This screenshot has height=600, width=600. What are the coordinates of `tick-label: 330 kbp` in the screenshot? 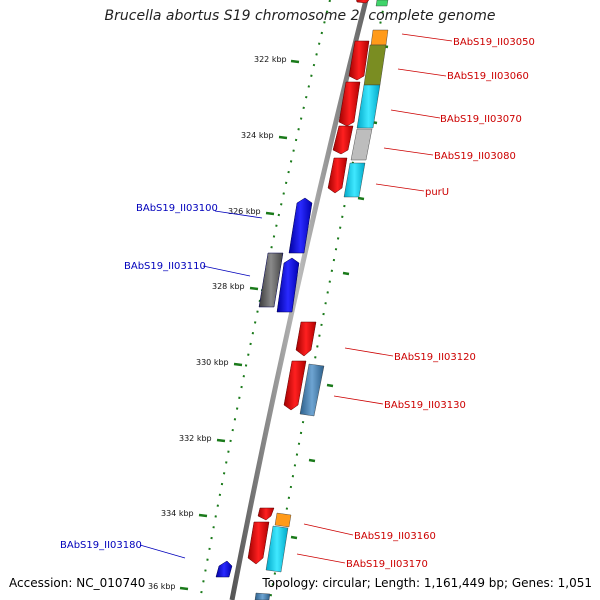 It's located at (212, 362).